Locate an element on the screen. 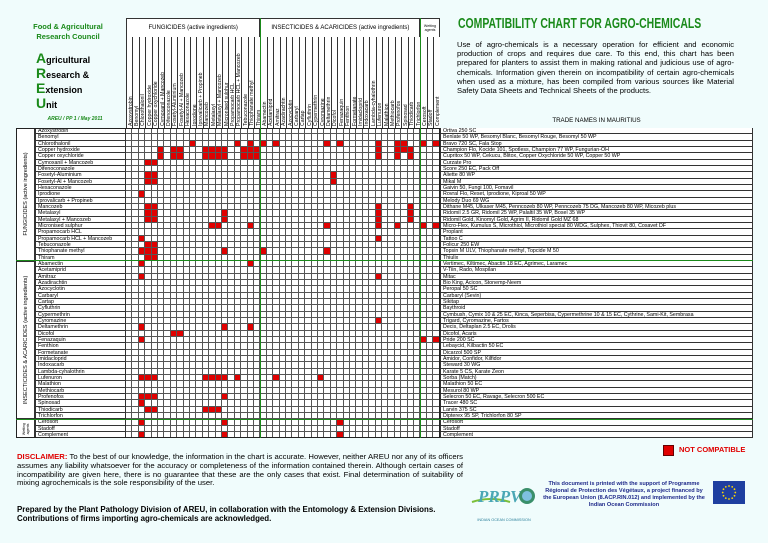 The image size is (768, 543). column-header: Copper oxychloride is located at coordinates (155, 82).